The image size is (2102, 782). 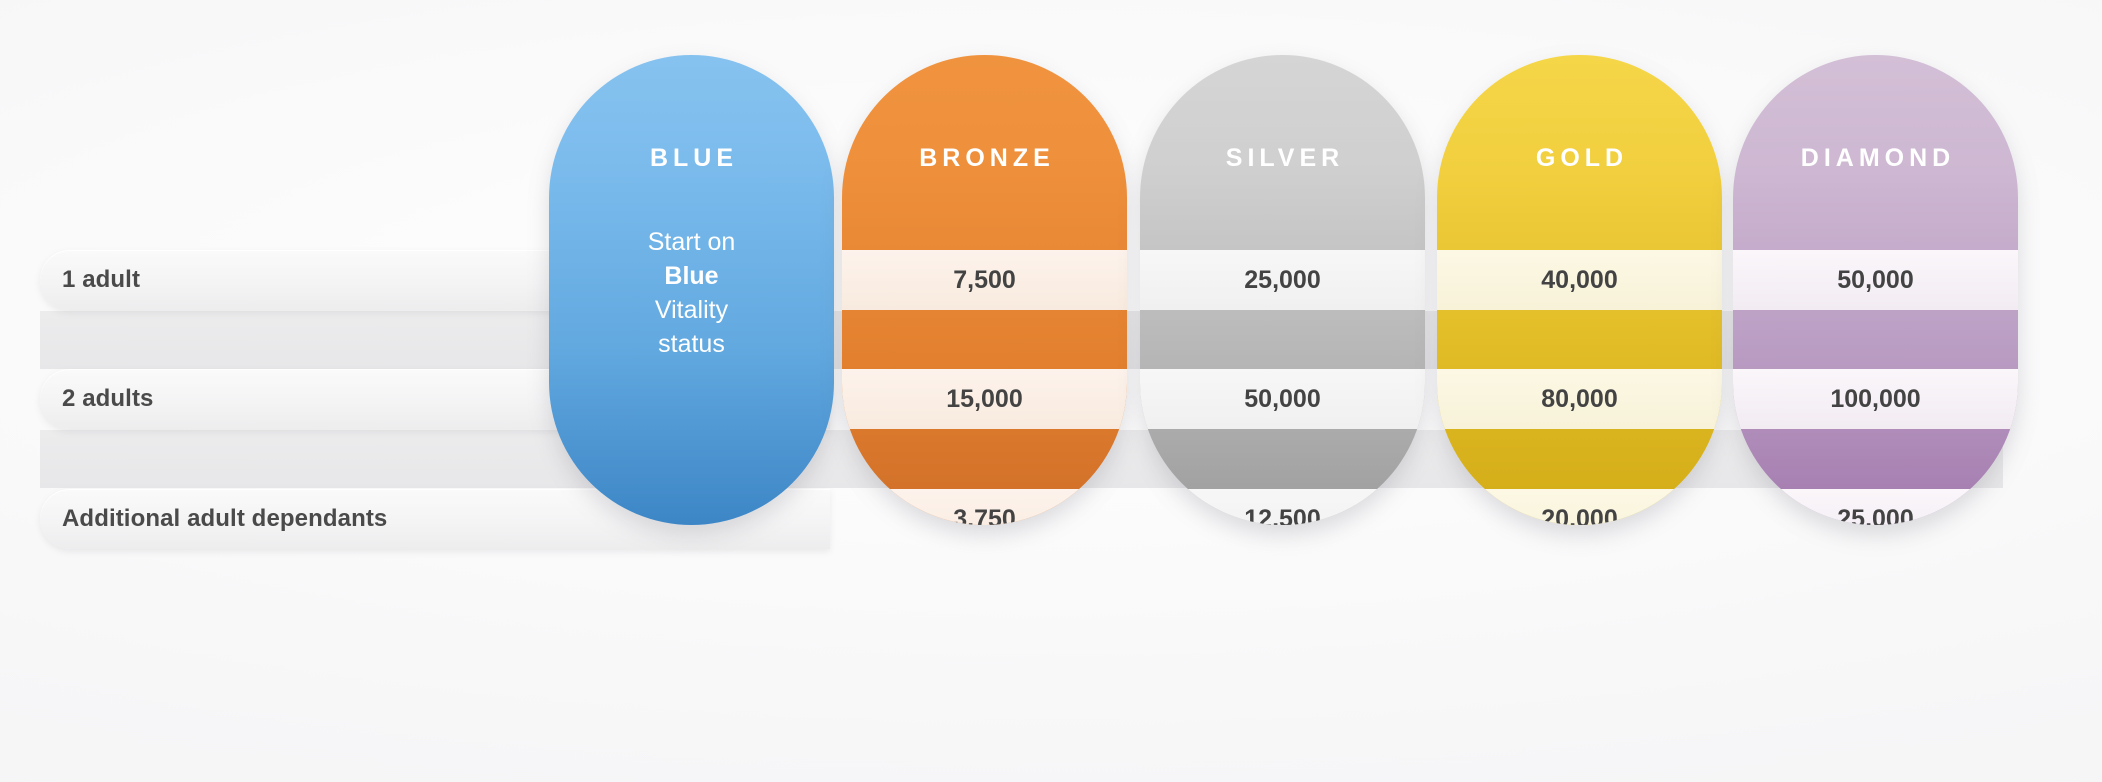 I want to click on cell-gold-2-adults: 80,000, so click(x=1579, y=399).